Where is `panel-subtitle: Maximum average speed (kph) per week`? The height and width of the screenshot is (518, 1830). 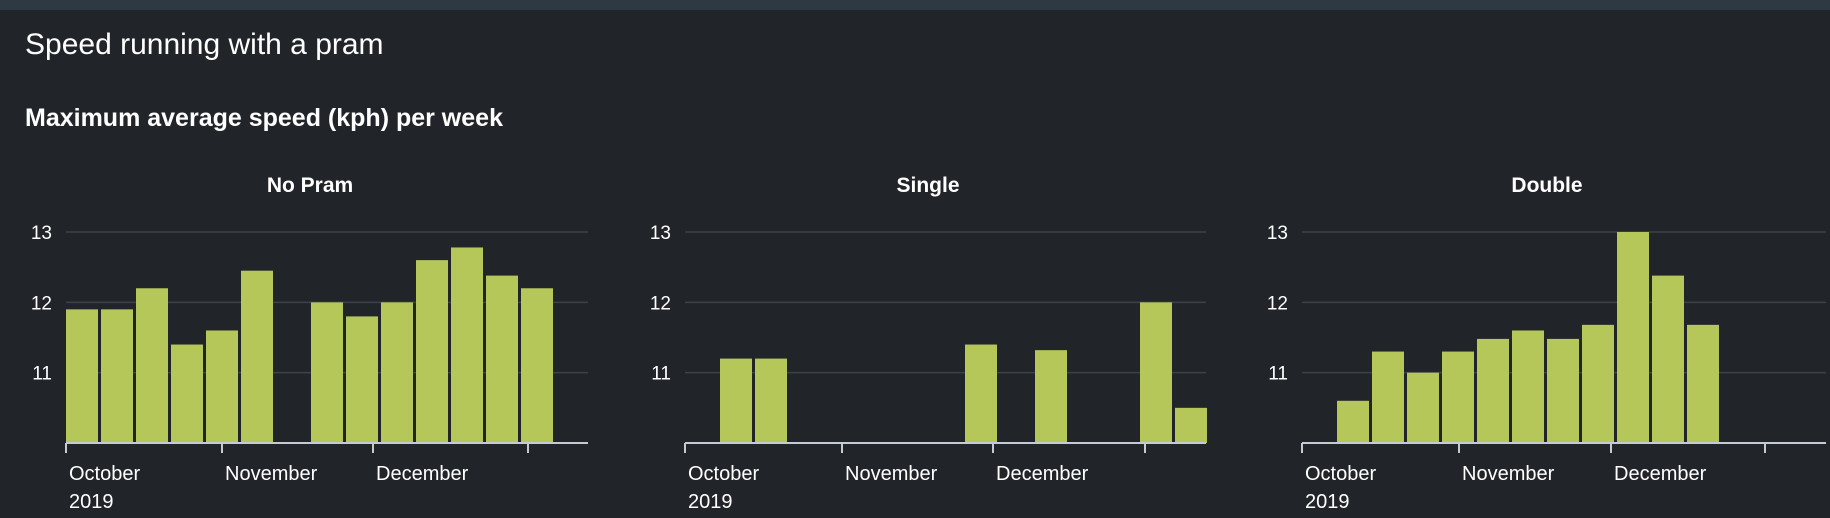
panel-subtitle: Maximum average speed (kph) per week is located at coordinates (264, 118).